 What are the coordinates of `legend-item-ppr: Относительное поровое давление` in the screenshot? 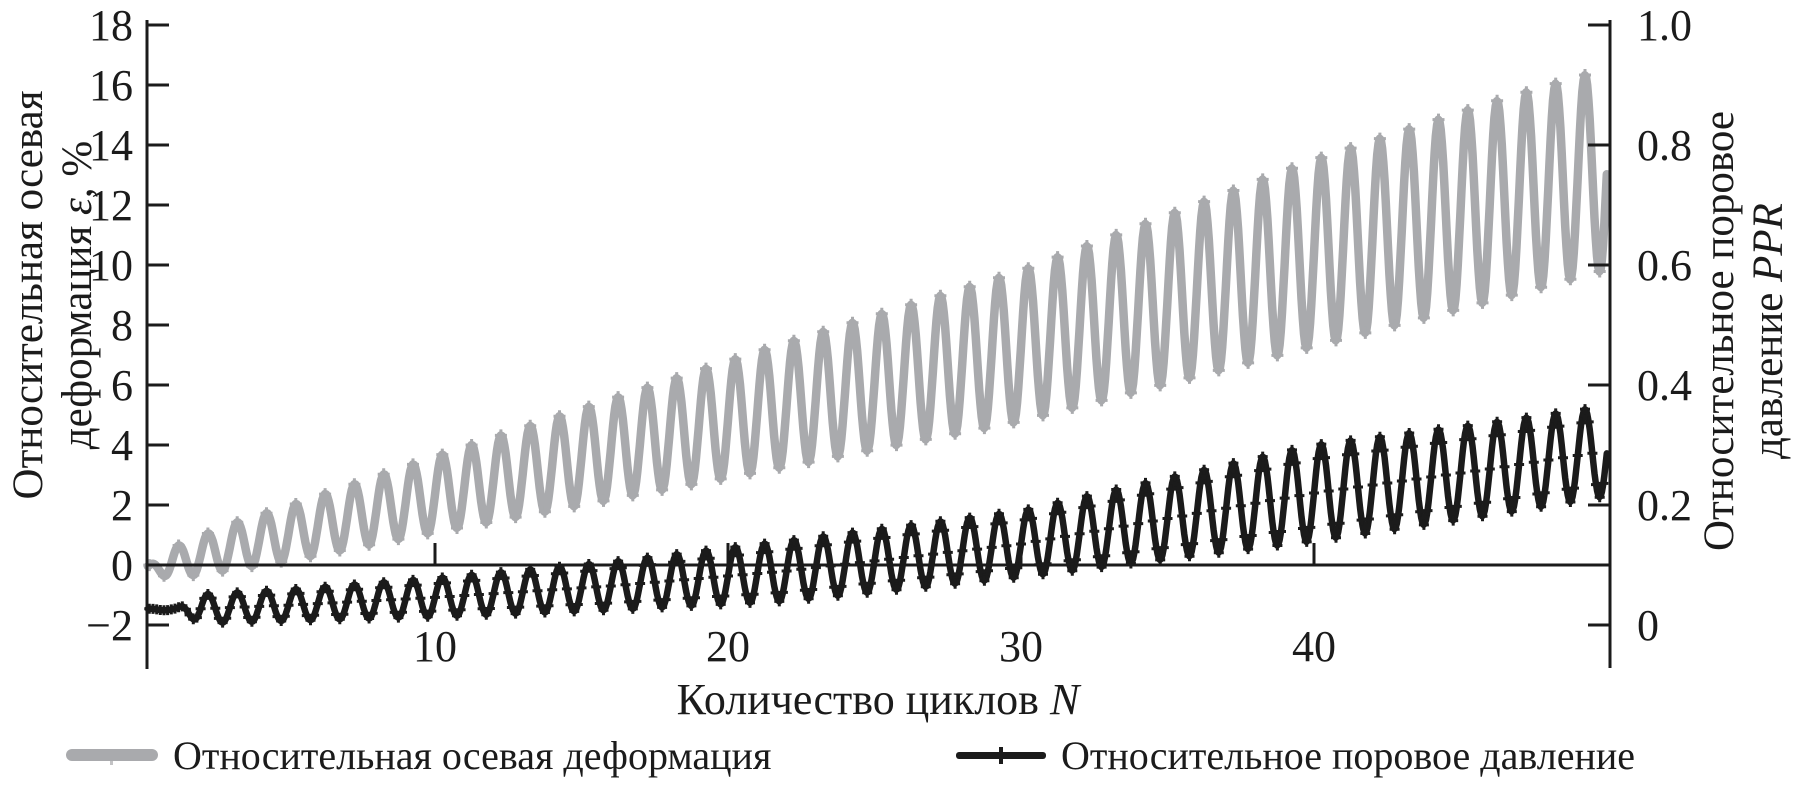 It's located at (1295, 755).